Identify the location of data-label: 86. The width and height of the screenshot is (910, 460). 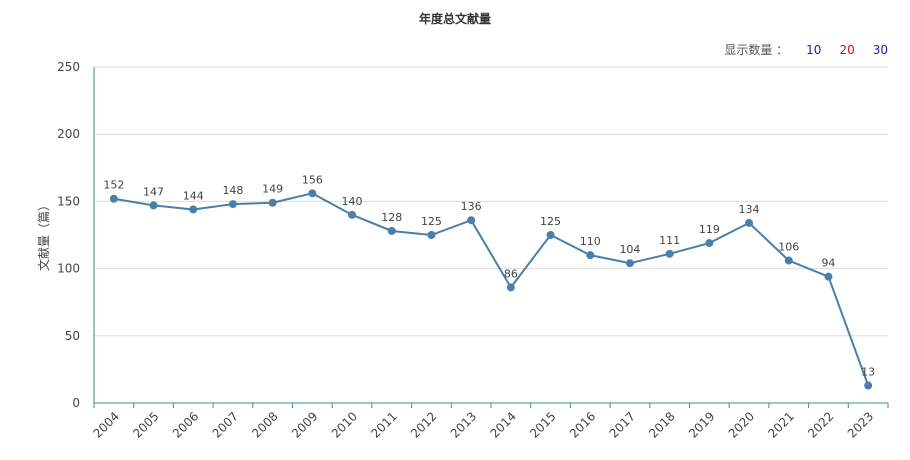
(511, 273).